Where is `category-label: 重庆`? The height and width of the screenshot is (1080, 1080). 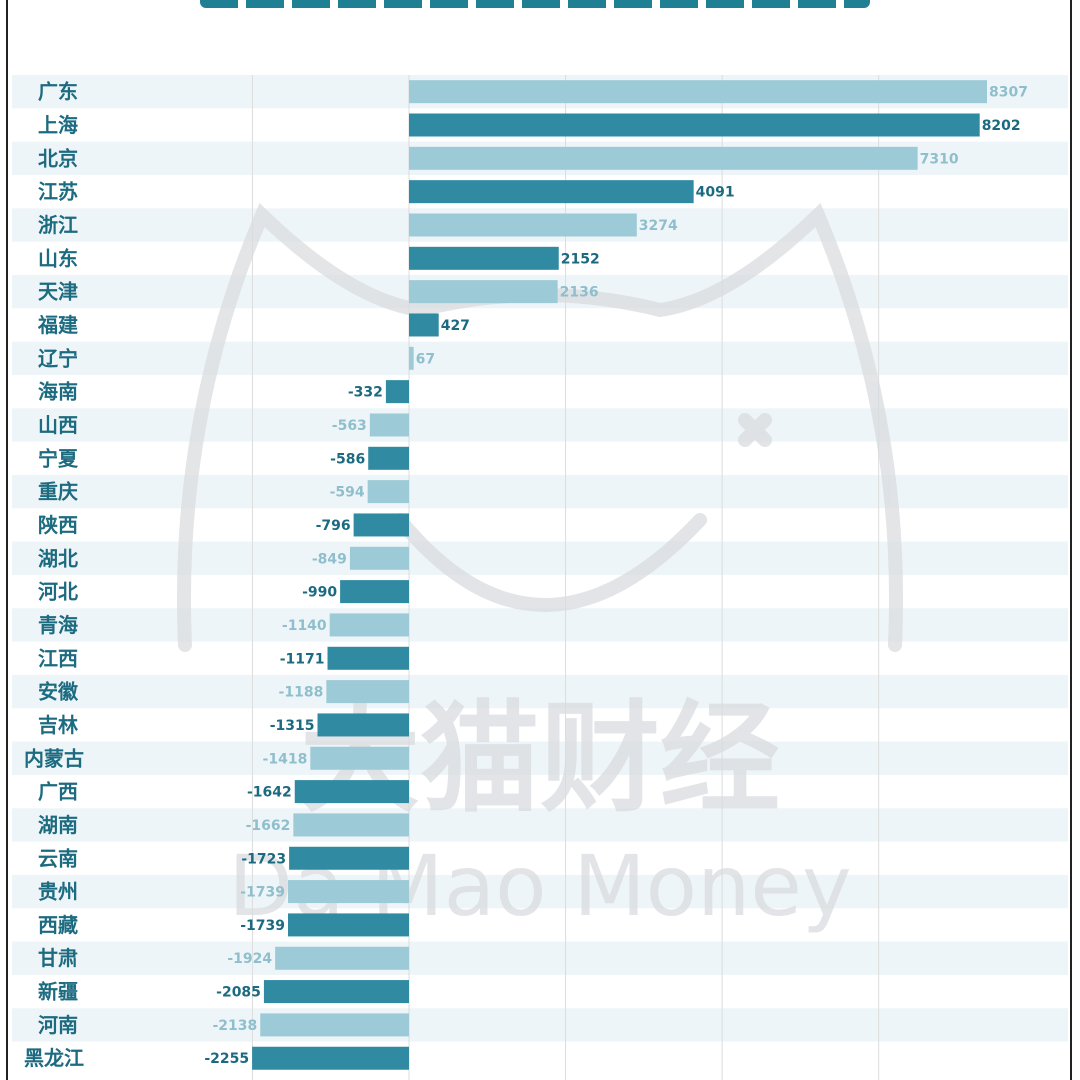 category-label: 重庆 is located at coordinates (58, 492).